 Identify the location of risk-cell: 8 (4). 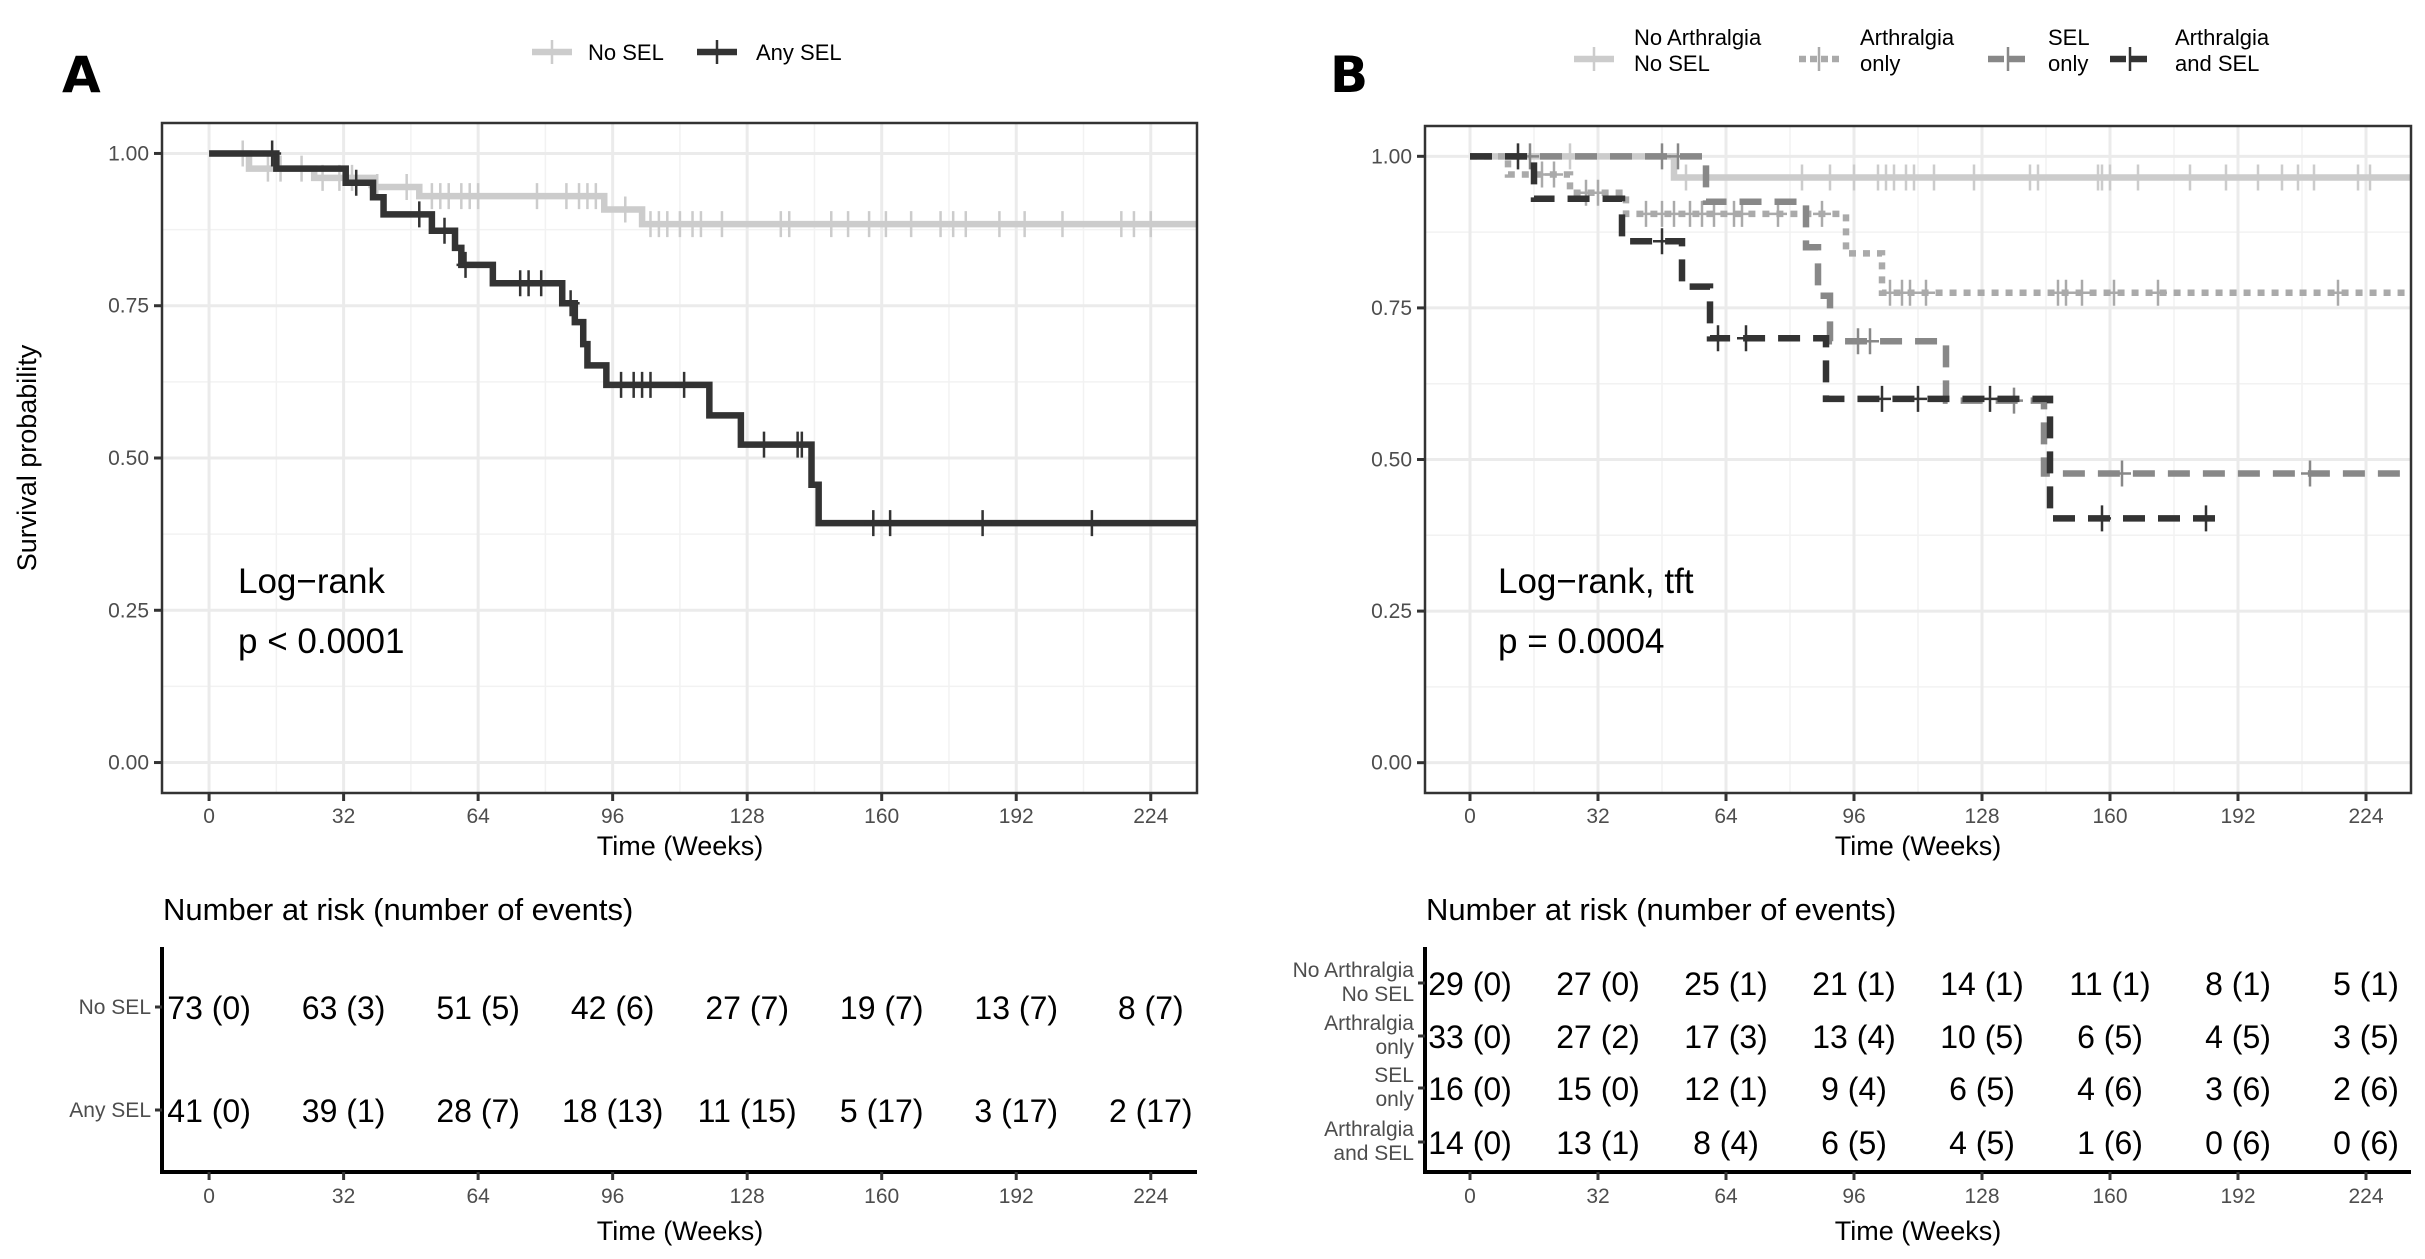
(1726, 1143).